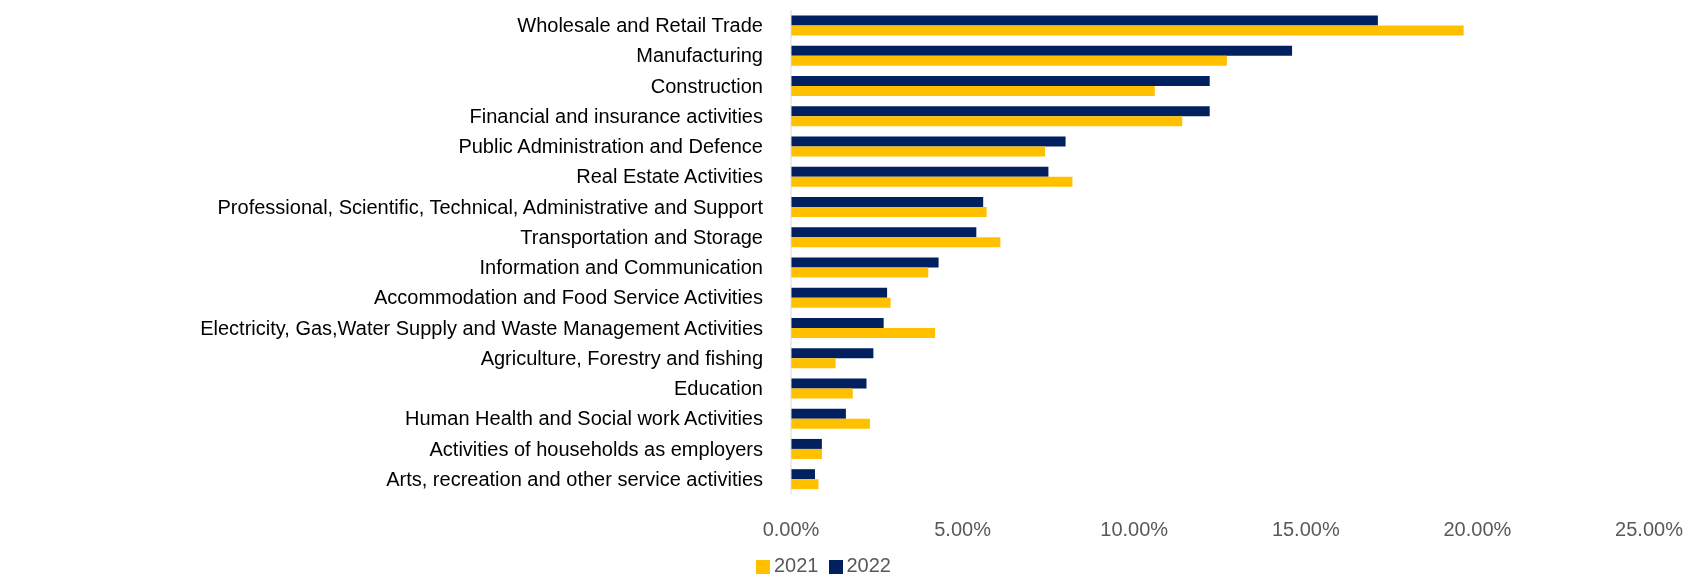  Describe the element at coordinates (596, 448) in the screenshot. I see `y-tick-label: Activities of households as employers` at that location.